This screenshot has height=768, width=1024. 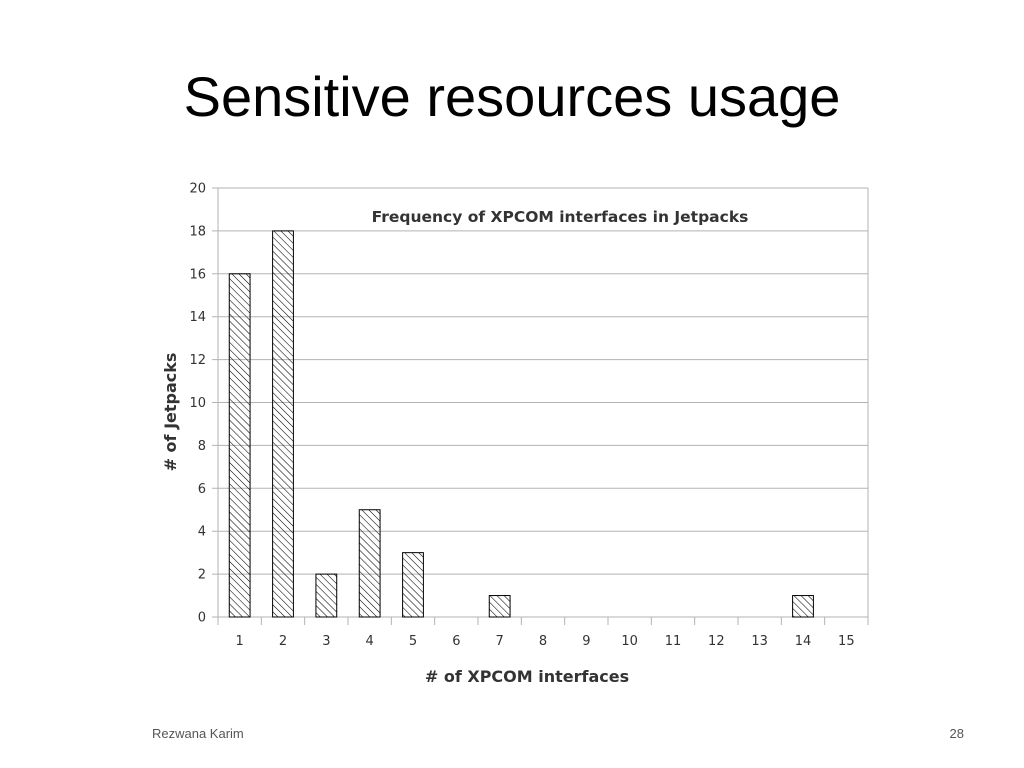 What do you see at coordinates (846, 641) in the screenshot?
I see `x-tick-label: 15` at bounding box center [846, 641].